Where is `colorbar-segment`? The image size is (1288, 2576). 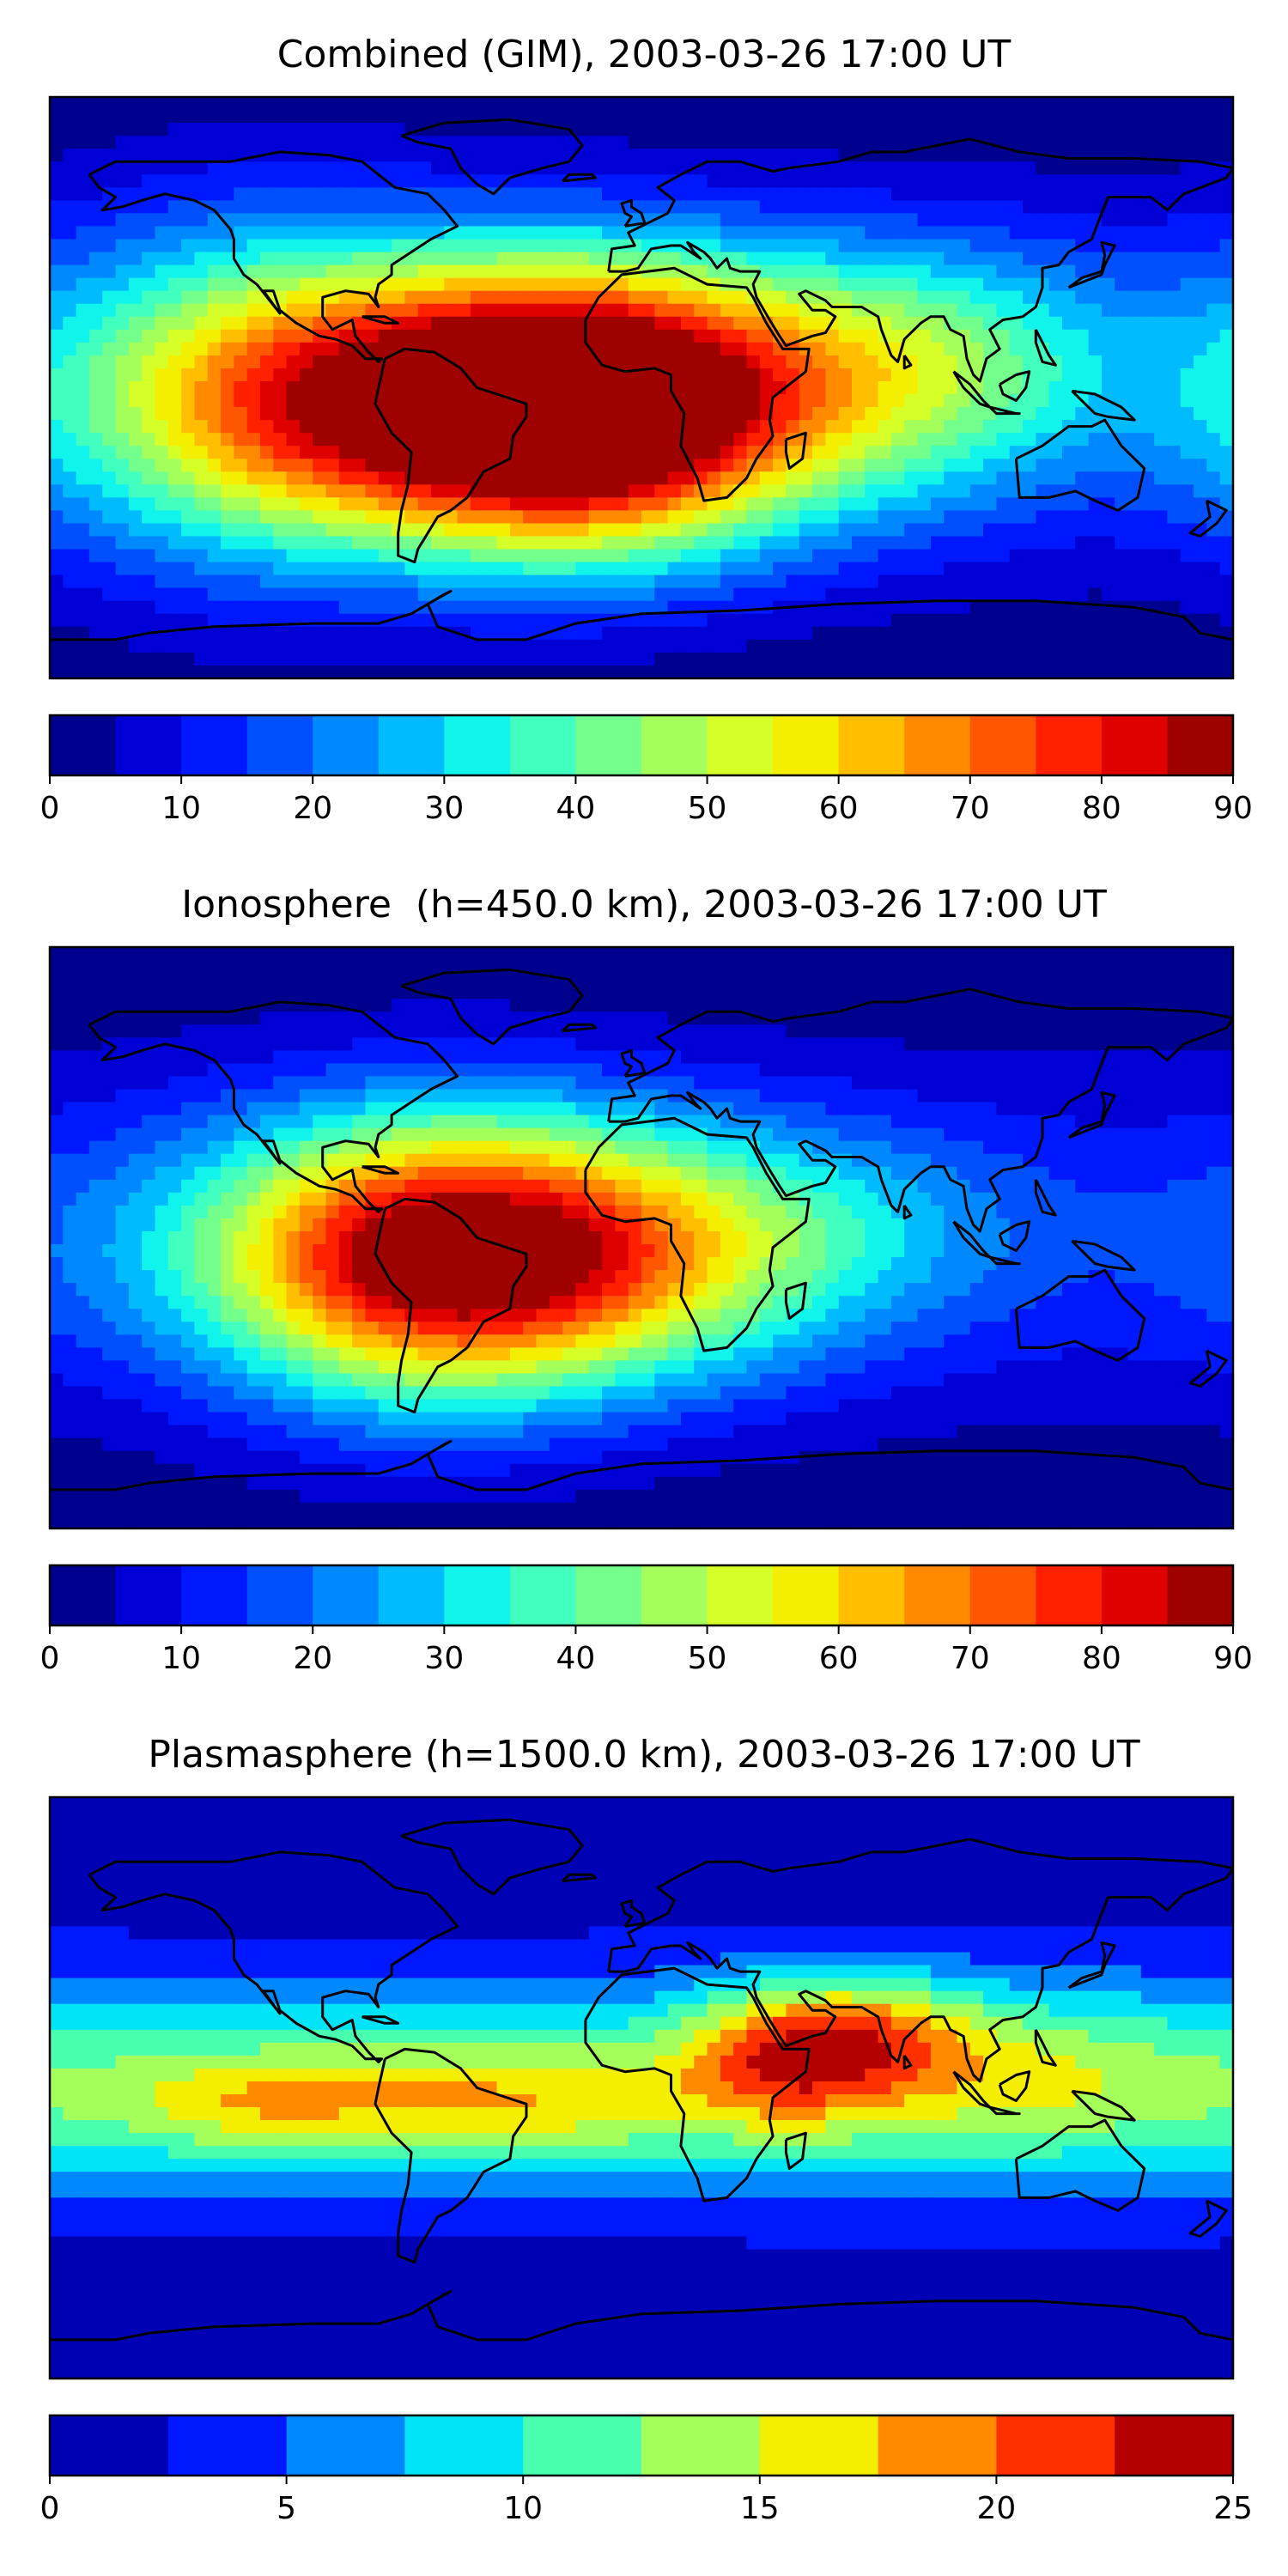
colorbar-segment is located at coordinates (346, 745).